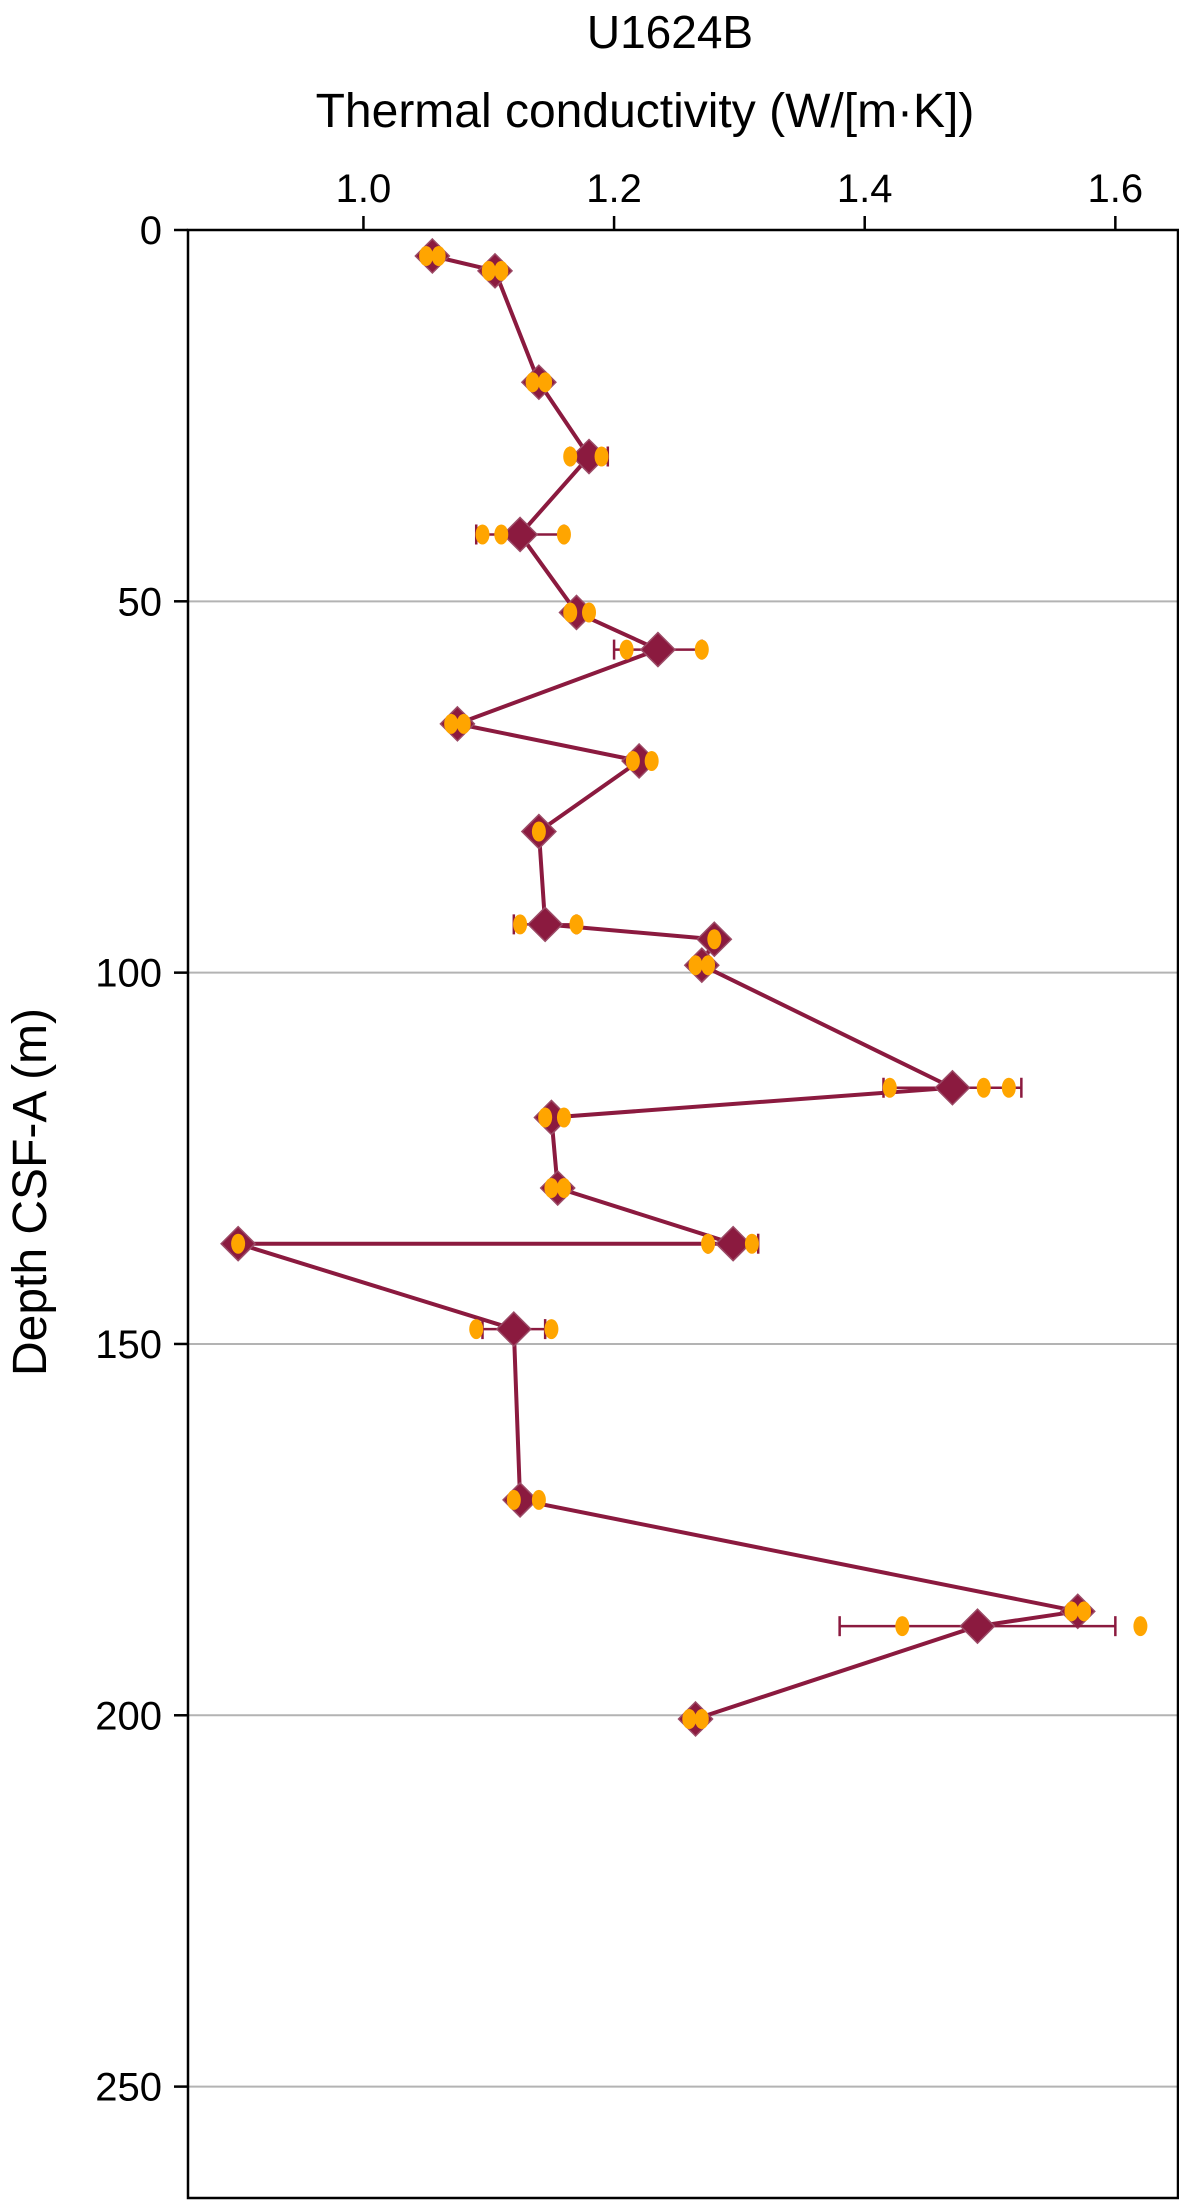  I want to click on y-tick-label: 0, so click(151, 231).